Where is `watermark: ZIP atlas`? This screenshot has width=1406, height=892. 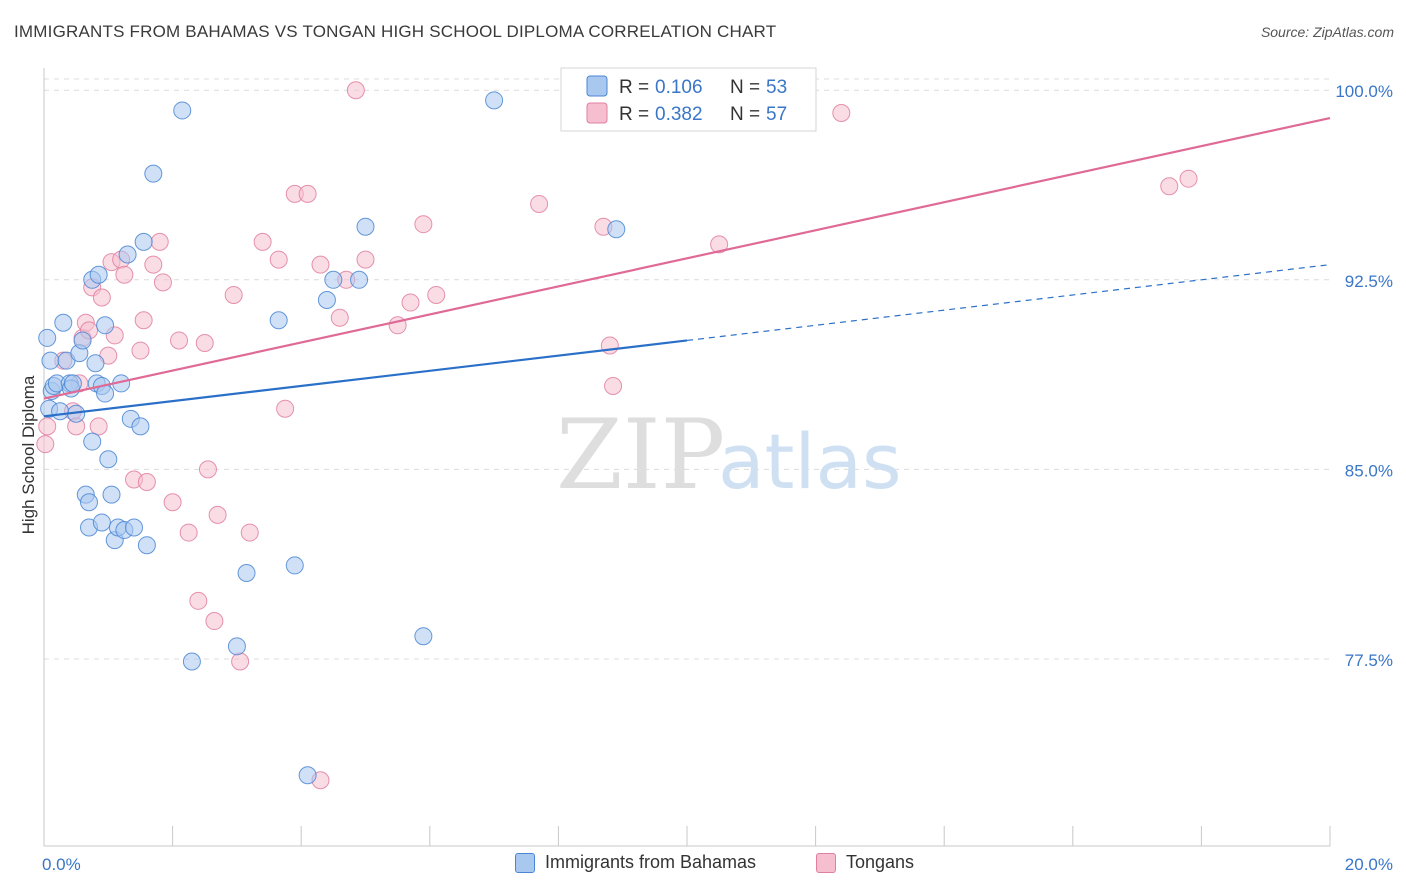
watermark: ZIP atlas is located at coordinates (729, 455).